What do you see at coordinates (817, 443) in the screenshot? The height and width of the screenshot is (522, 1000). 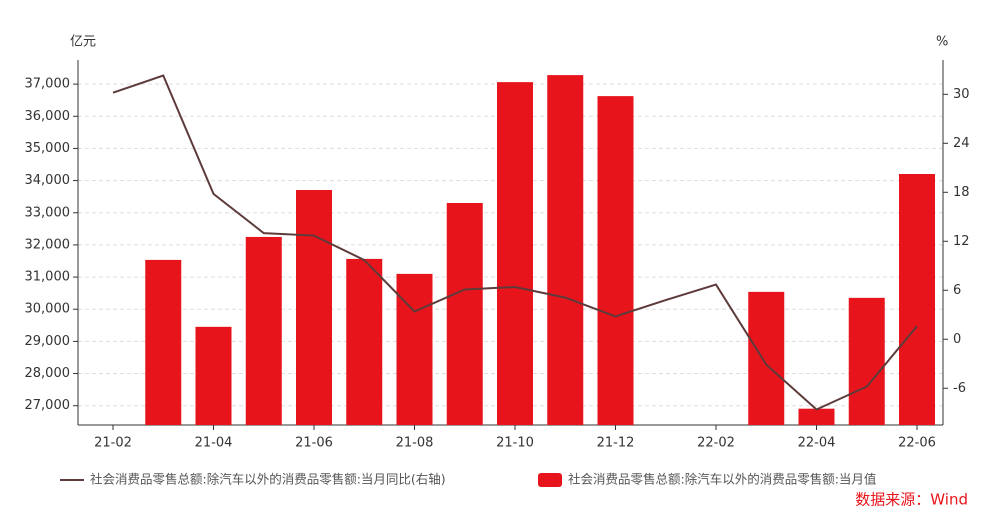 I see `x-tick-label: 22-04` at bounding box center [817, 443].